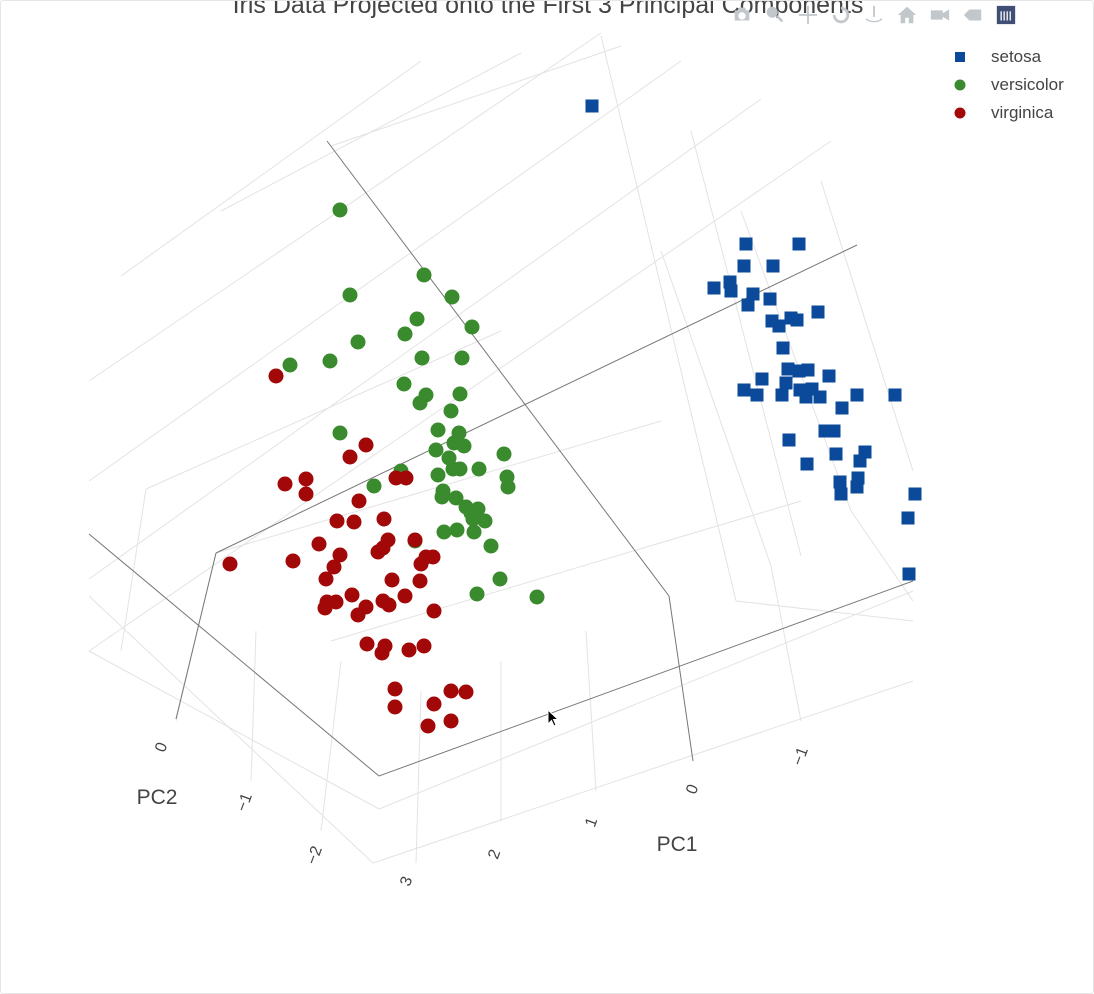 This screenshot has height=994, width=1094. Describe the element at coordinates (973, 15) in the screenshot. I see `hover-icon` at that location.